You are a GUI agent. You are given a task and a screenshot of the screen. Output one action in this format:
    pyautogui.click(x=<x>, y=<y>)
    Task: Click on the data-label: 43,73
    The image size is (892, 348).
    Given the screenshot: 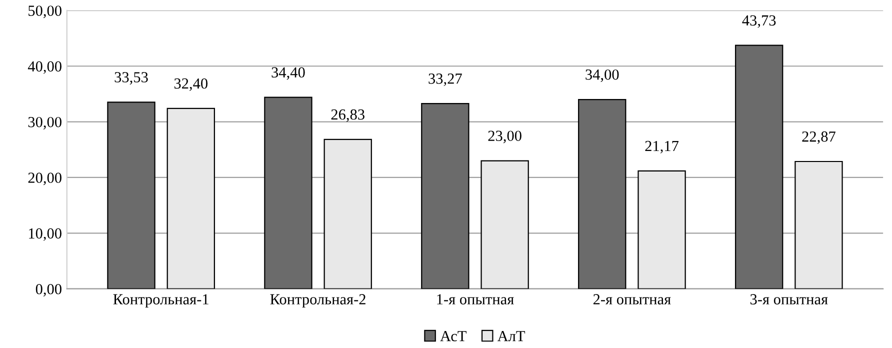 What is the action you would take?
    pyautogui.click(x=759, y=21)
    